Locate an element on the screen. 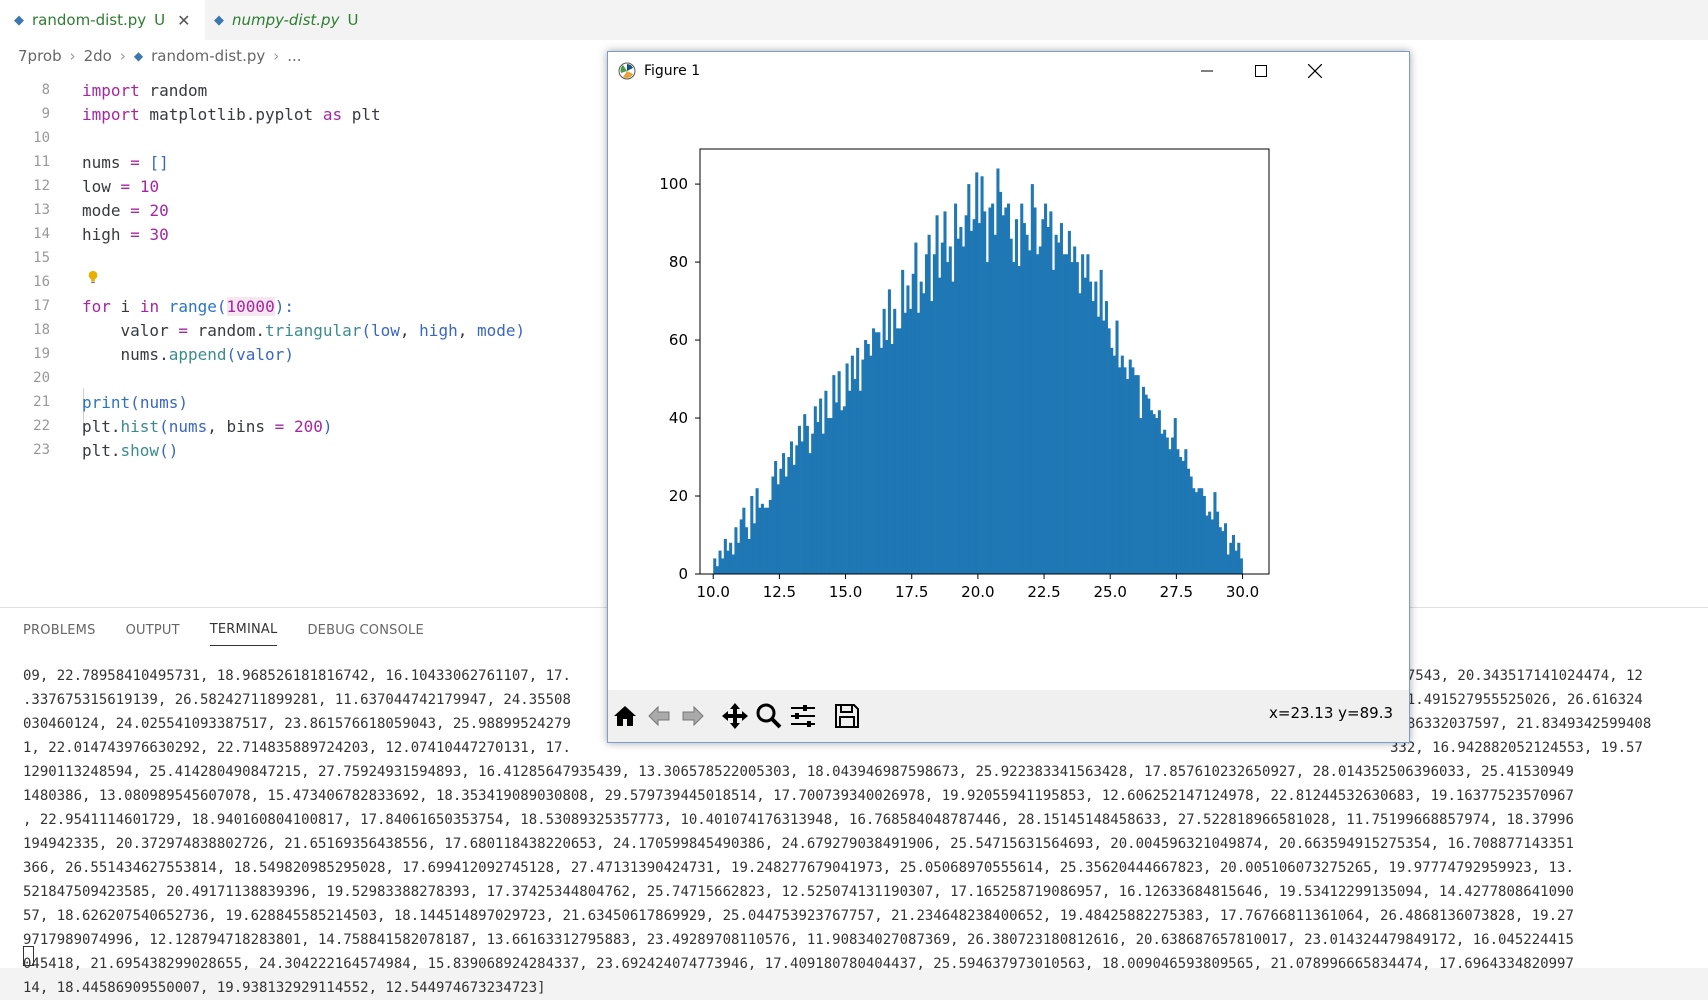 The width and height of the screenshot is (1708, 1000). maximize-button is located at coordinates (1261, 71).